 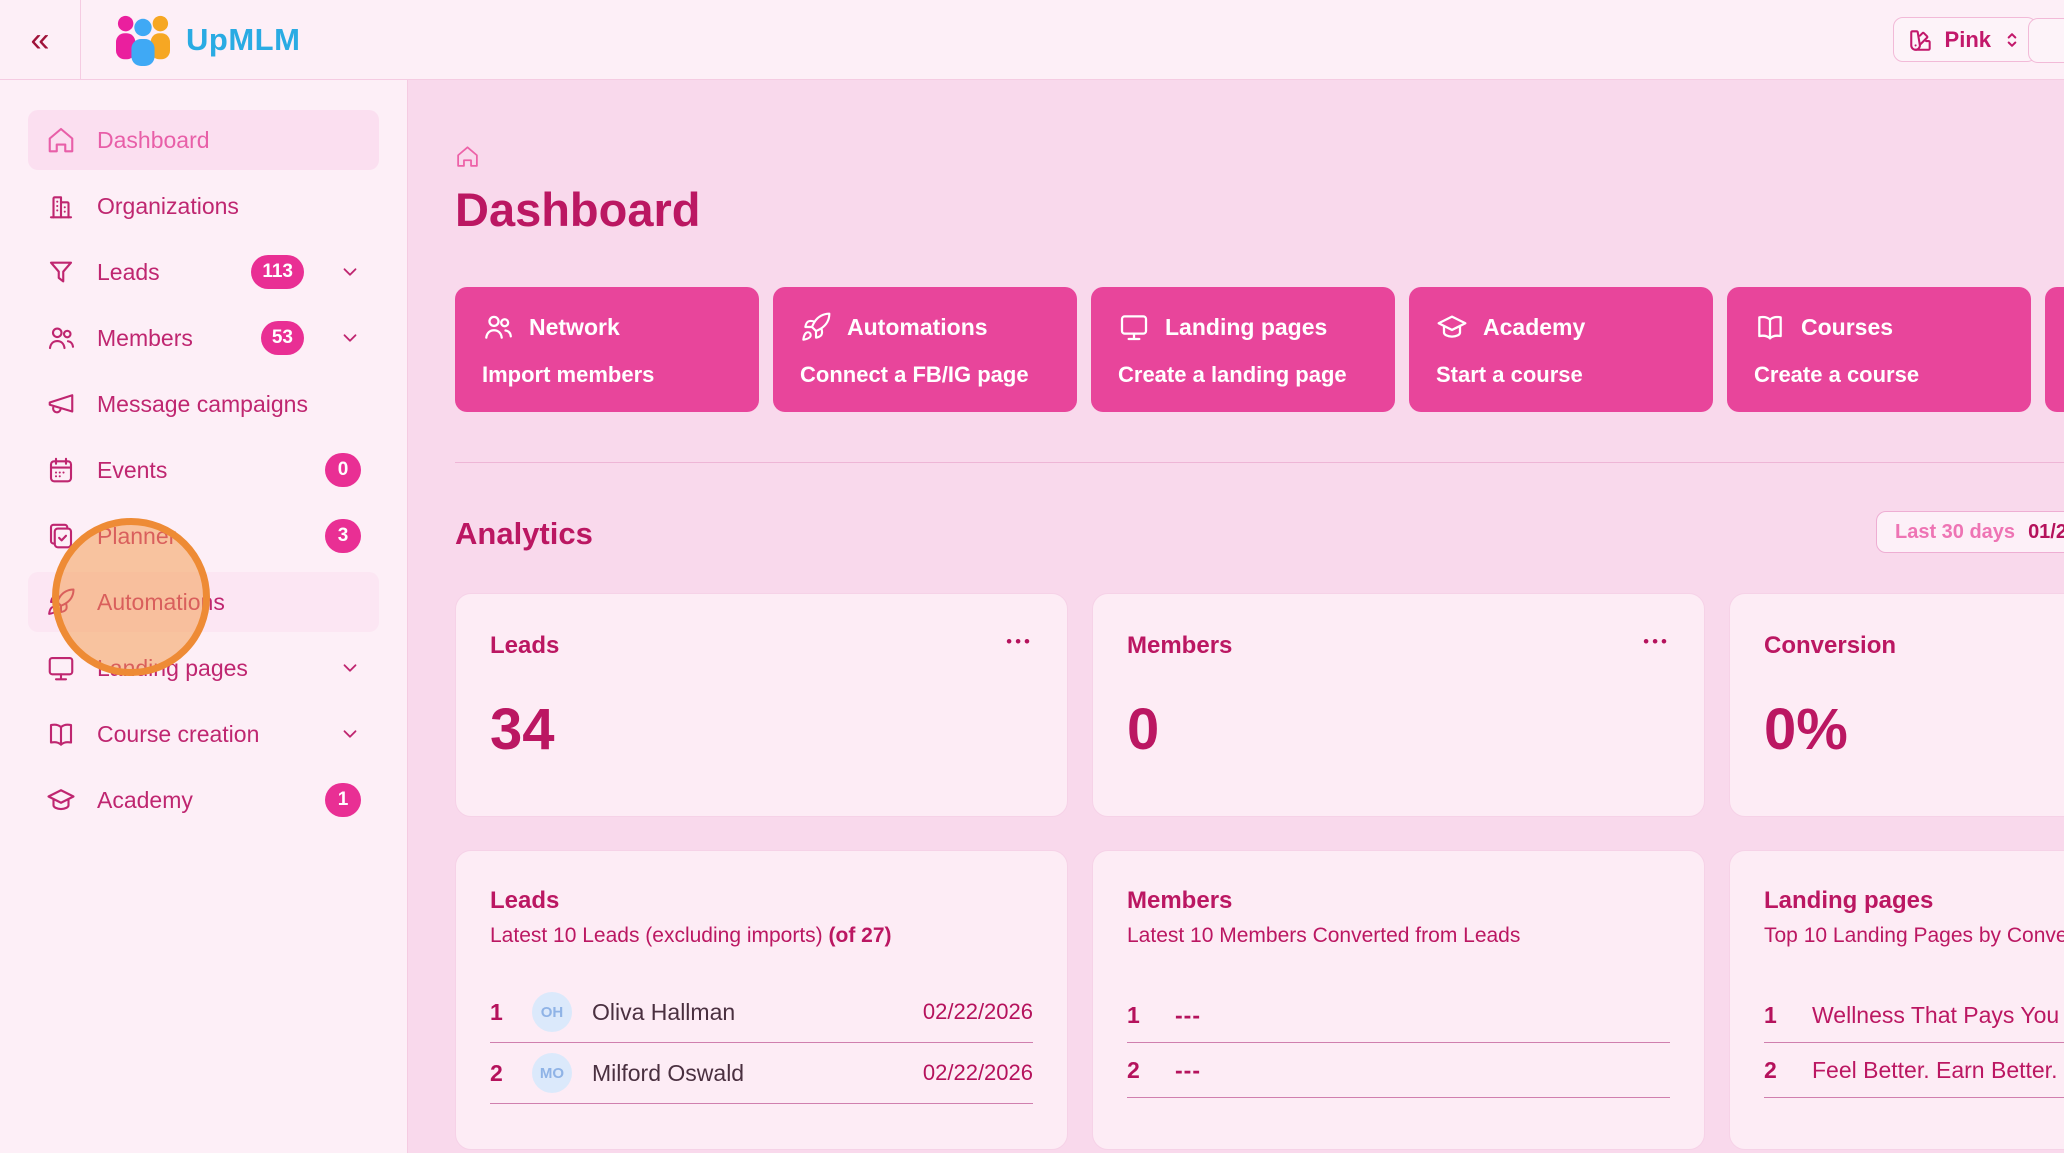 What do you see at coordinates (761, 1012) in the screenshot?
I see `table-row: 1 OH Oliva Hallman 02/22/2026` at bounding box center [761, 1012].